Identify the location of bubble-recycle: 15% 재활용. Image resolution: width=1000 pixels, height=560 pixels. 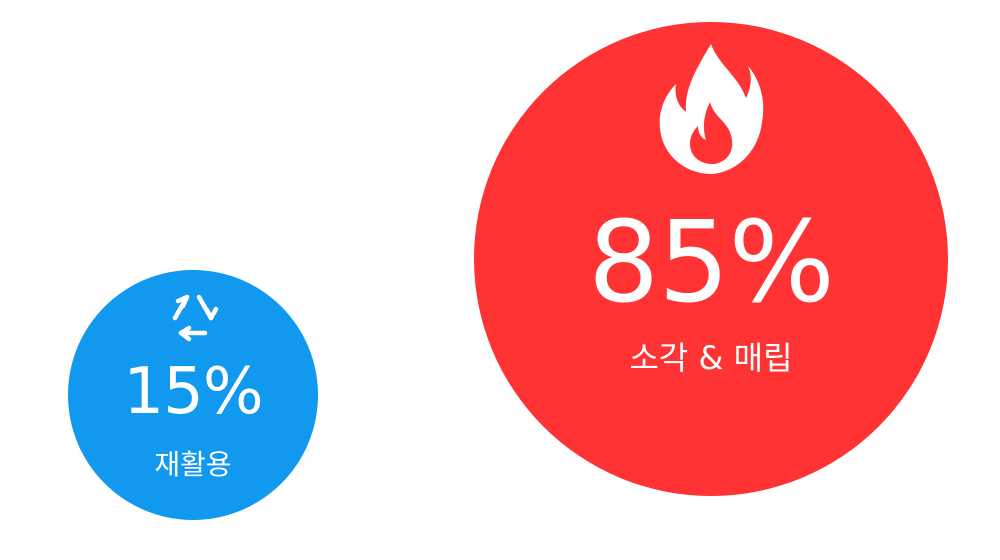
(193, 395).